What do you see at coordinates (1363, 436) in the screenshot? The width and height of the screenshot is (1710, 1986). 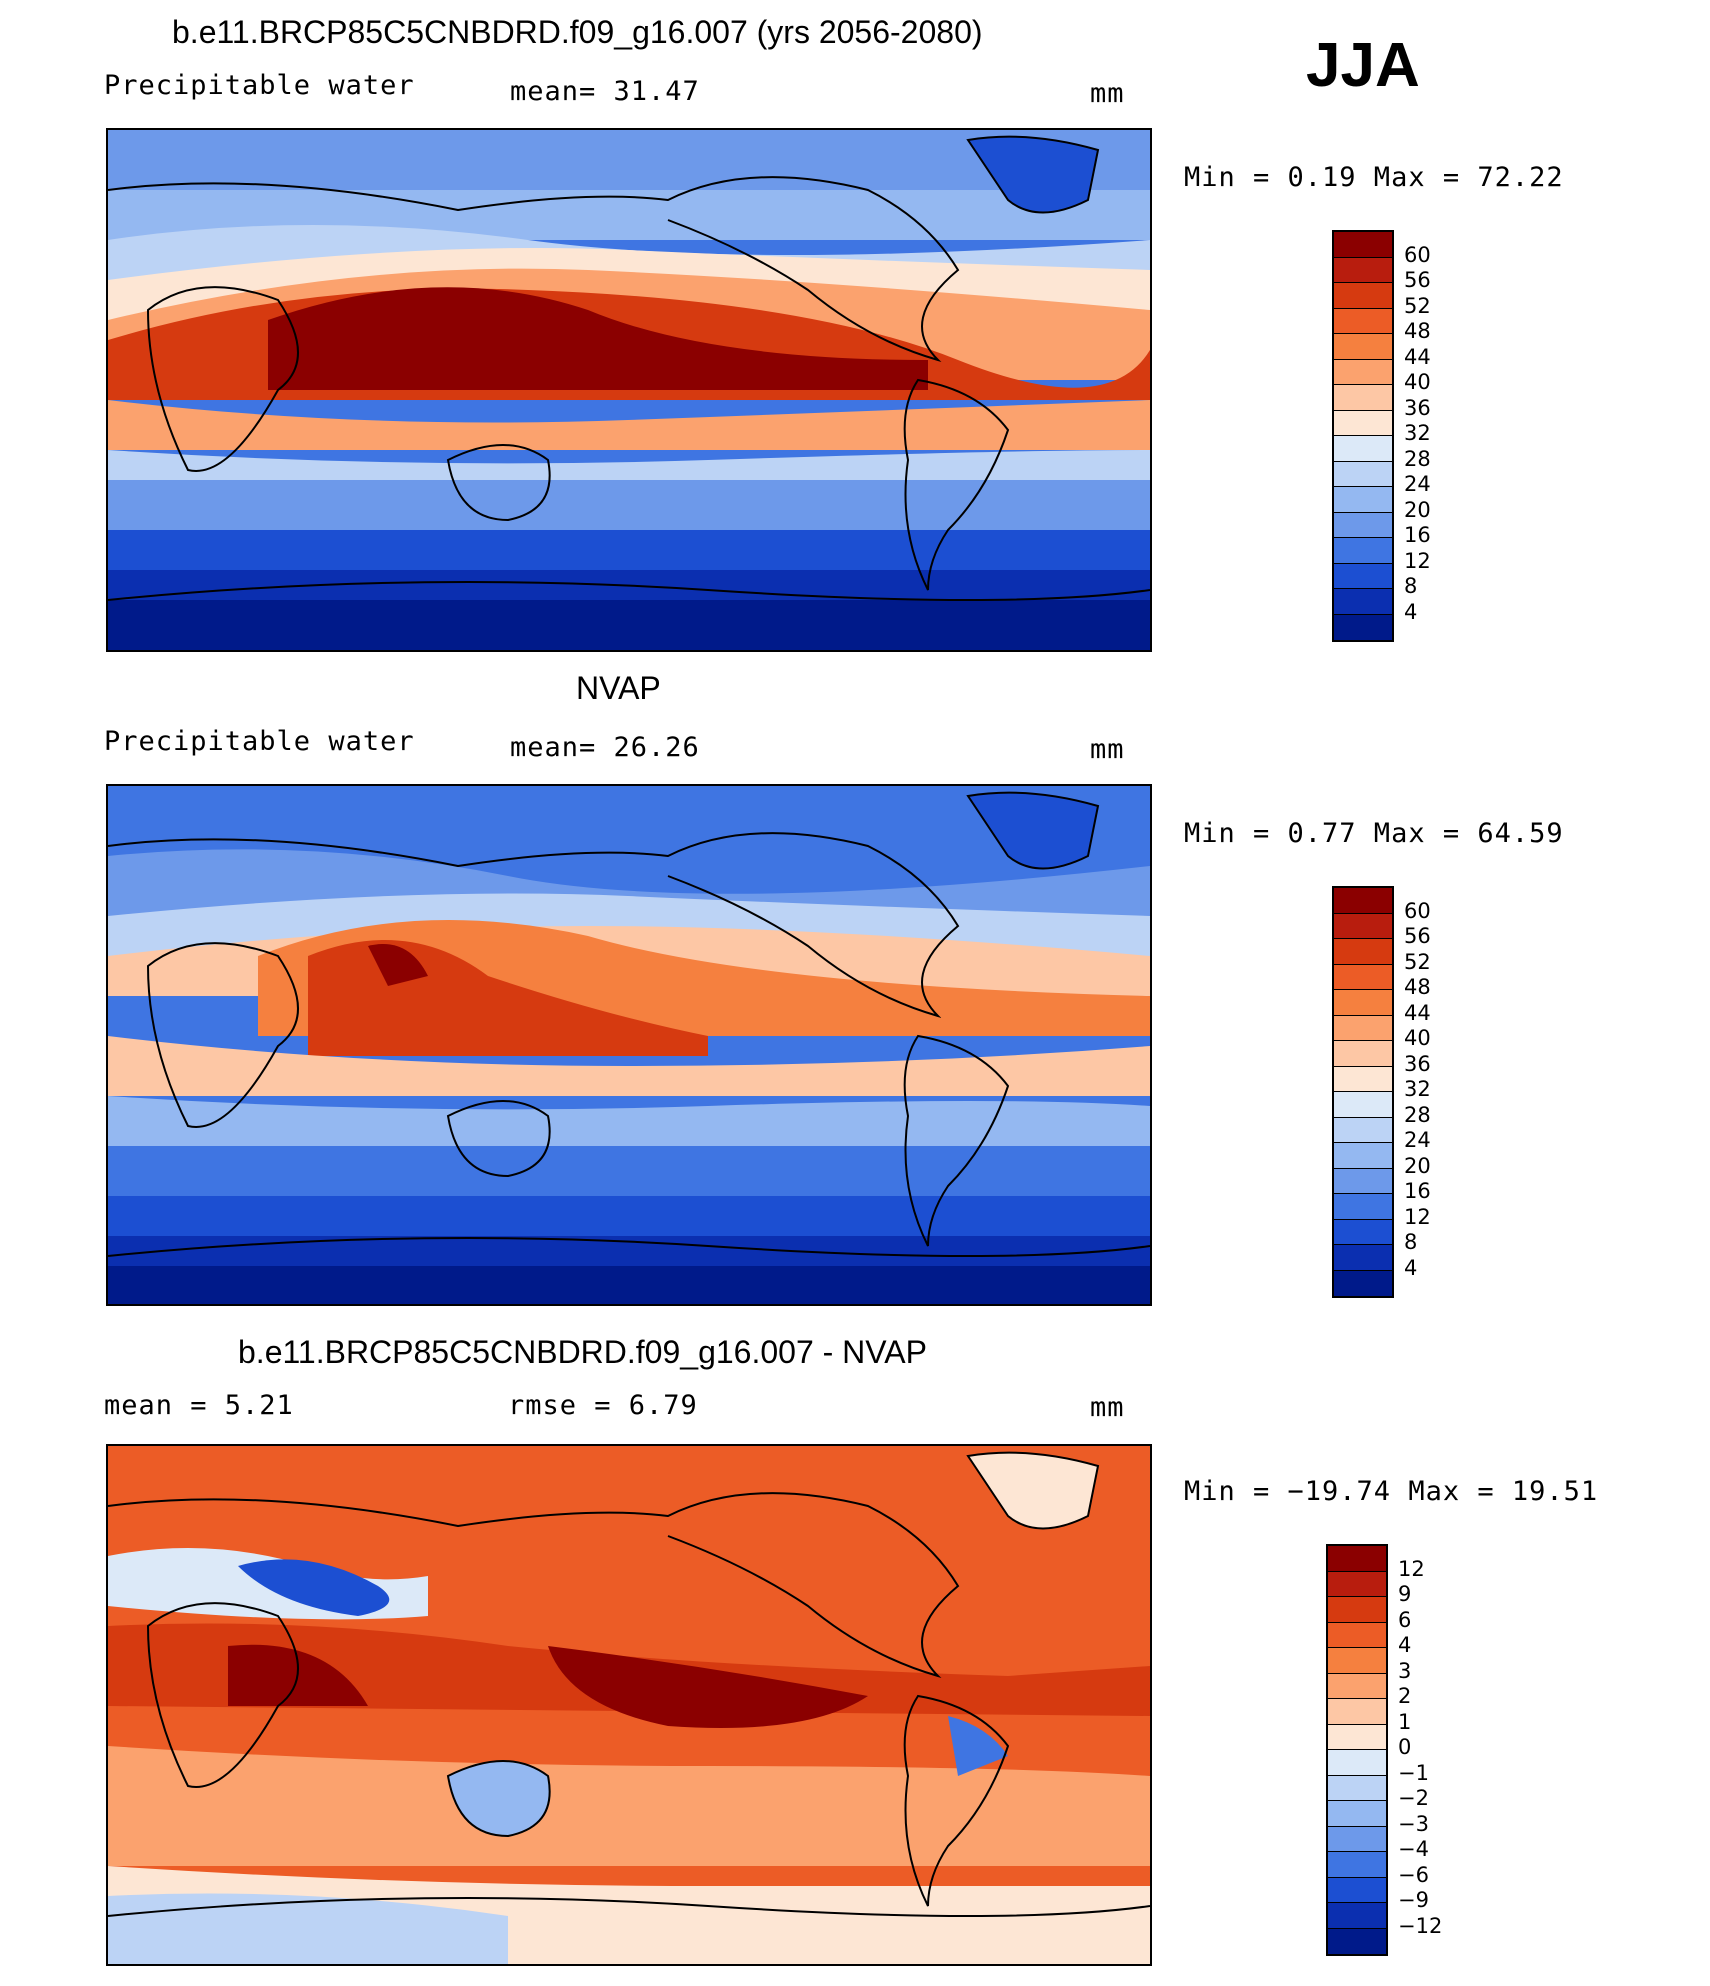 I see `panel1-colorbar` at bounding box center [1363, 436].